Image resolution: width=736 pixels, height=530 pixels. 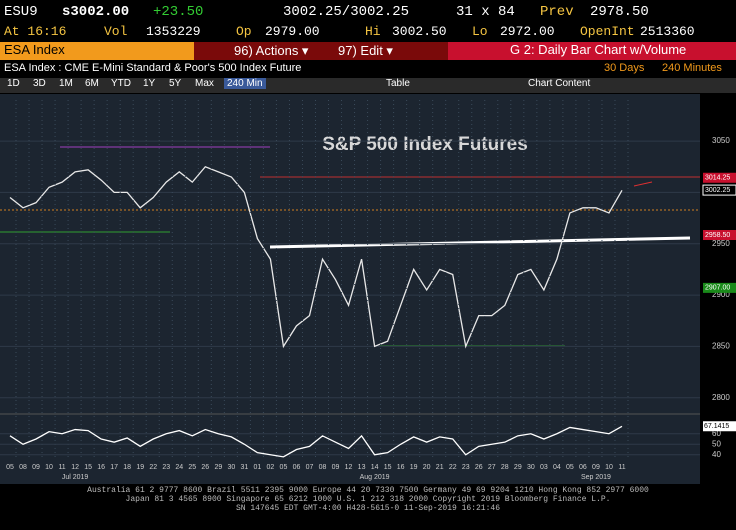 I want to click on trendline, so click(x=480, y=242).